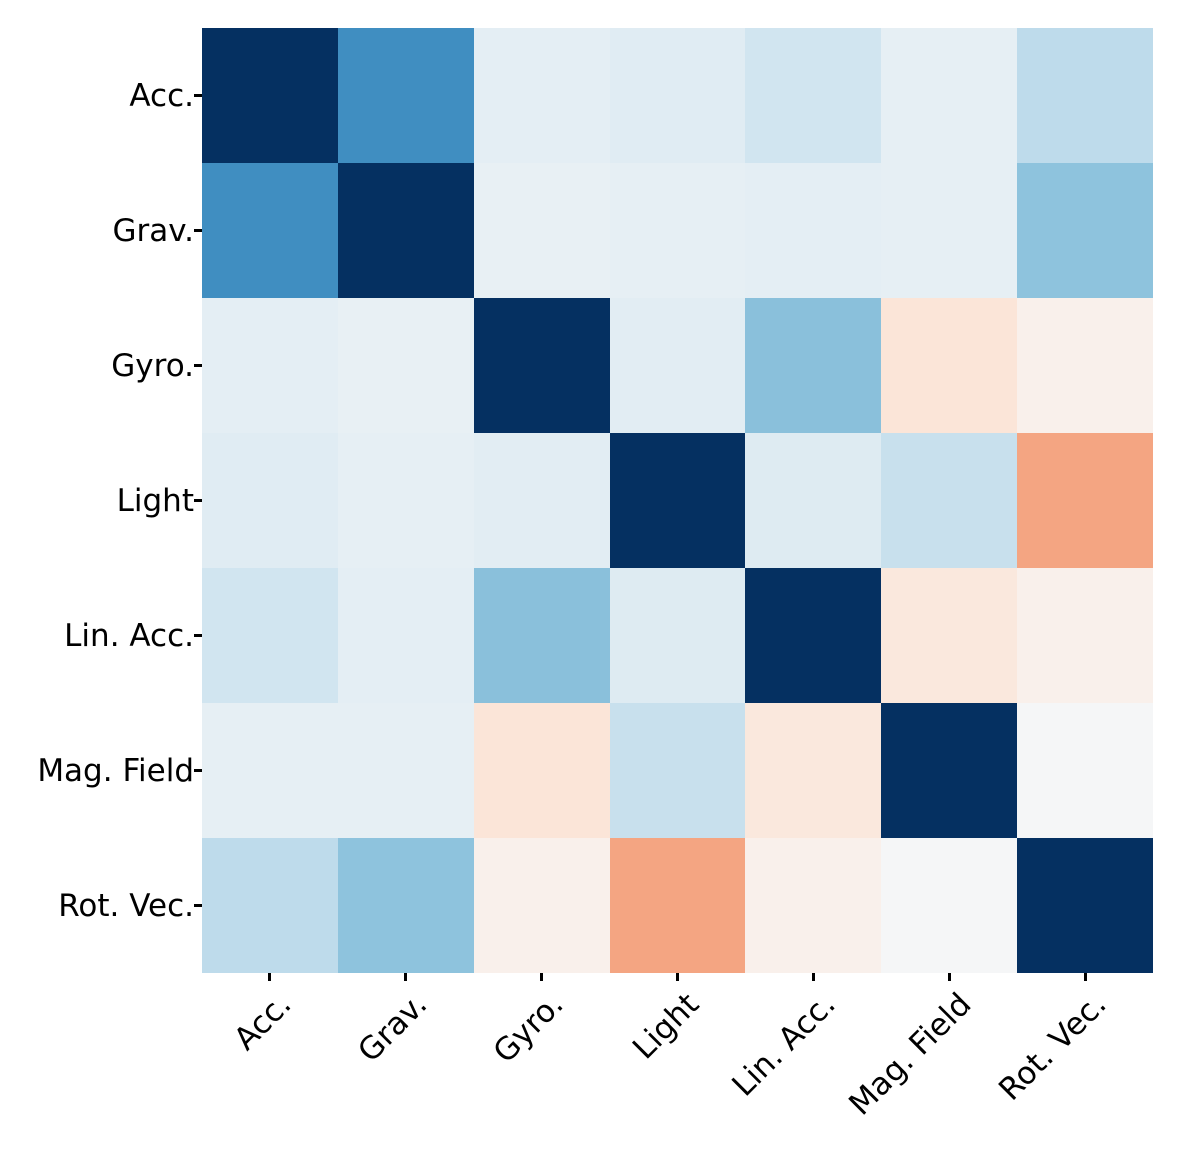 Image resolution: width=1196 pixels, height=1163 pixels. I want to click on y-tick-label: Rot. Vec., so click(126, 905).